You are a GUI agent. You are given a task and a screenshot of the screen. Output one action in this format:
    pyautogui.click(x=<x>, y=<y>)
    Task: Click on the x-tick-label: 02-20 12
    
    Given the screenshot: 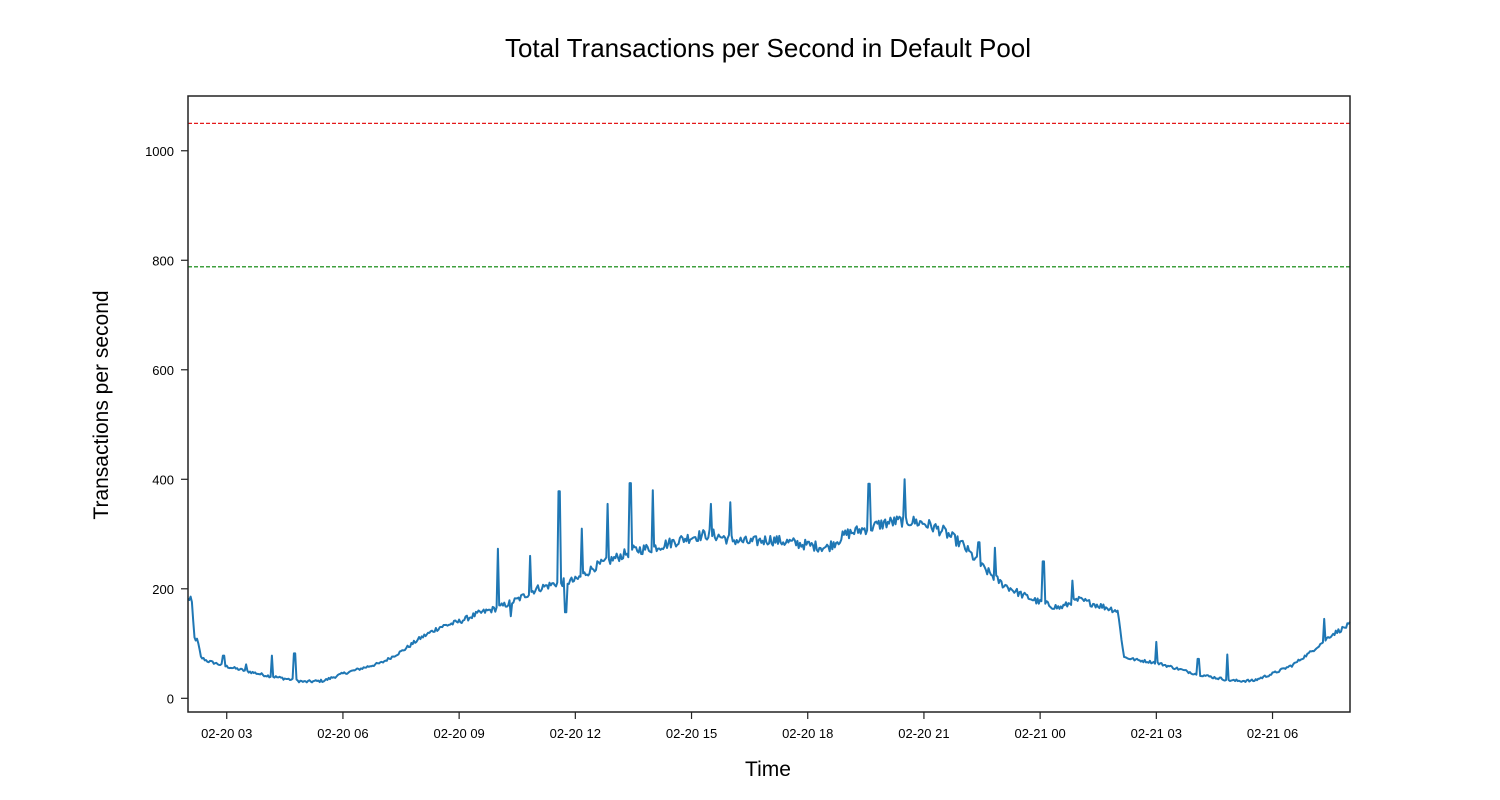 What is the action you would take?
    pyautogui.click(x=575, y=733)
    